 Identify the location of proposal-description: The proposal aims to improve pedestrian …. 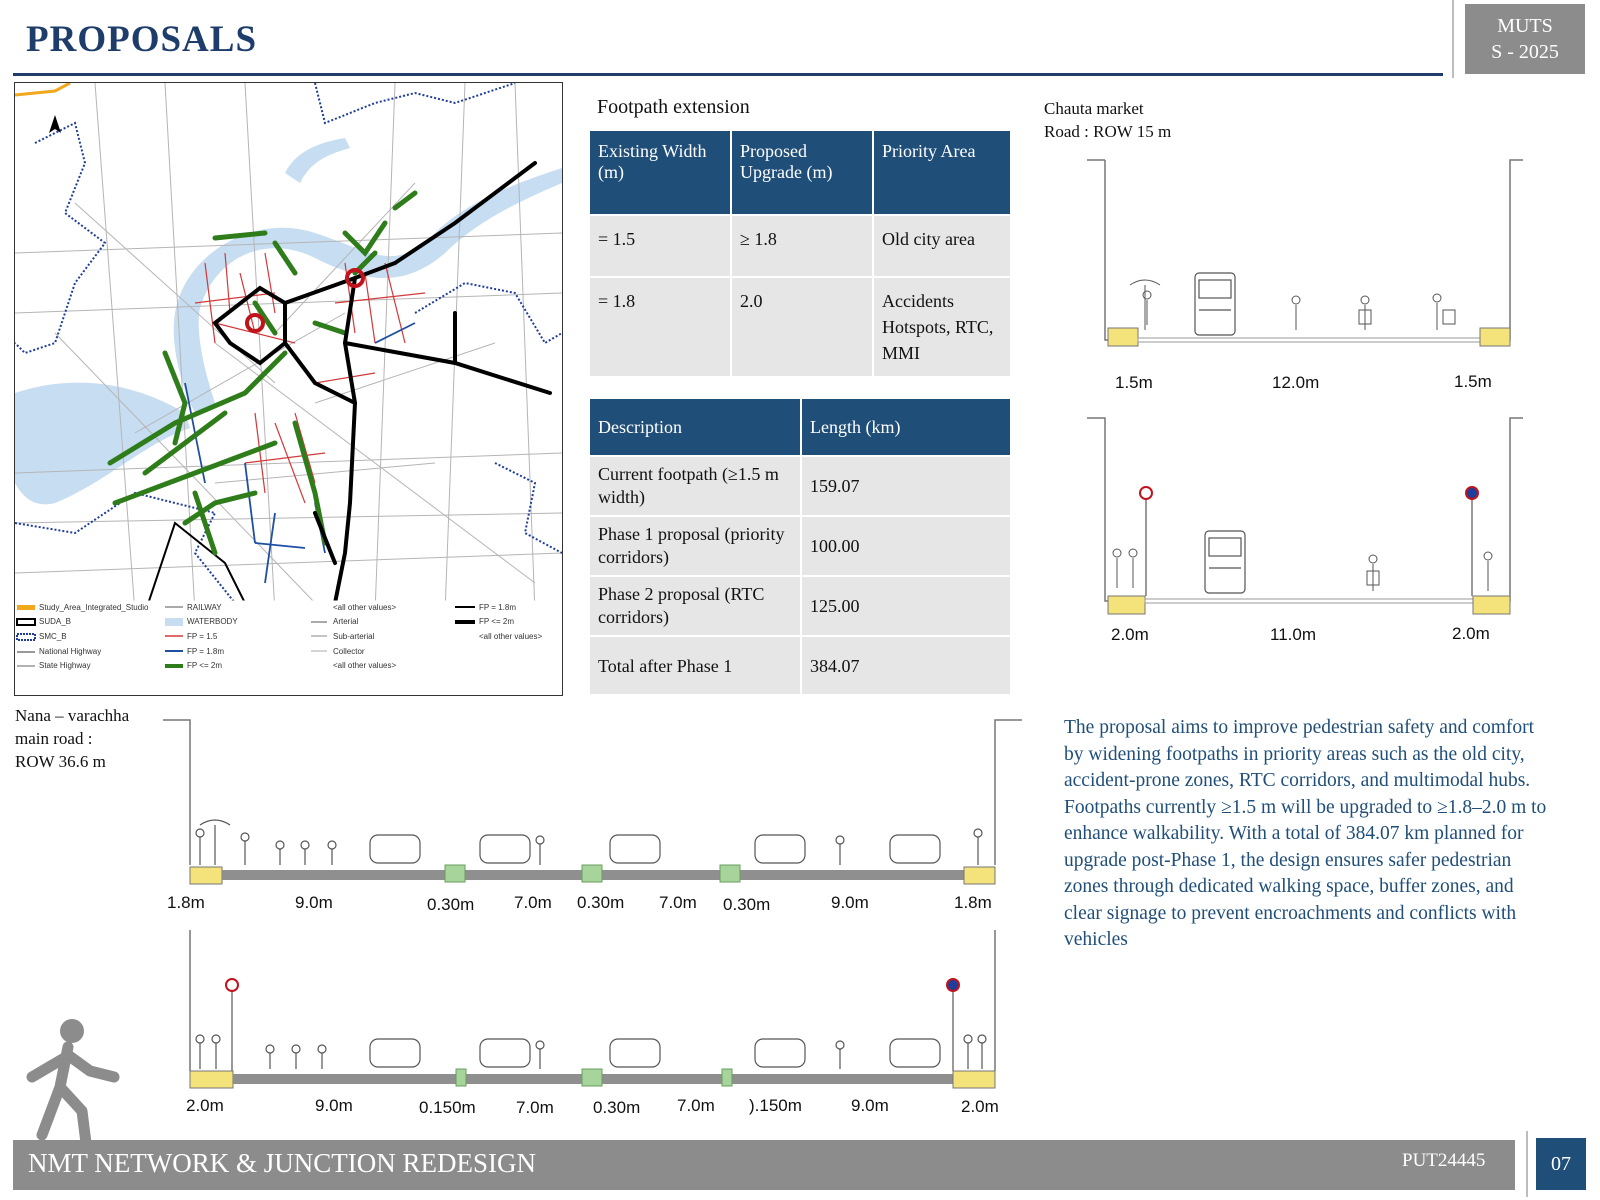
(1305, 833).